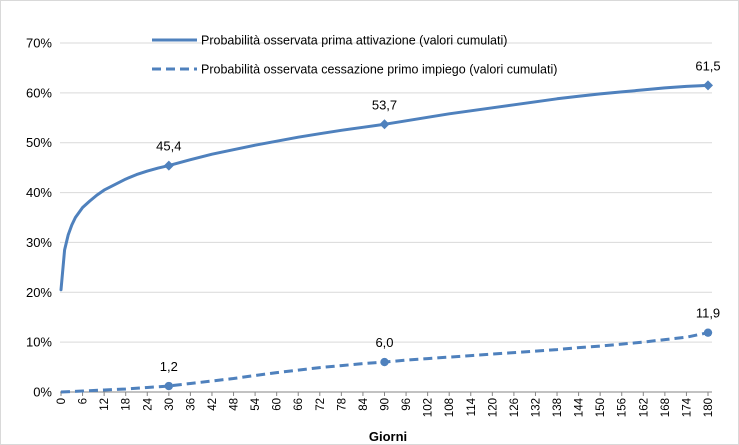  Describe the element at coordinates (321, 404) in the screenshot. I see `x-tick-label: 72` at that location.